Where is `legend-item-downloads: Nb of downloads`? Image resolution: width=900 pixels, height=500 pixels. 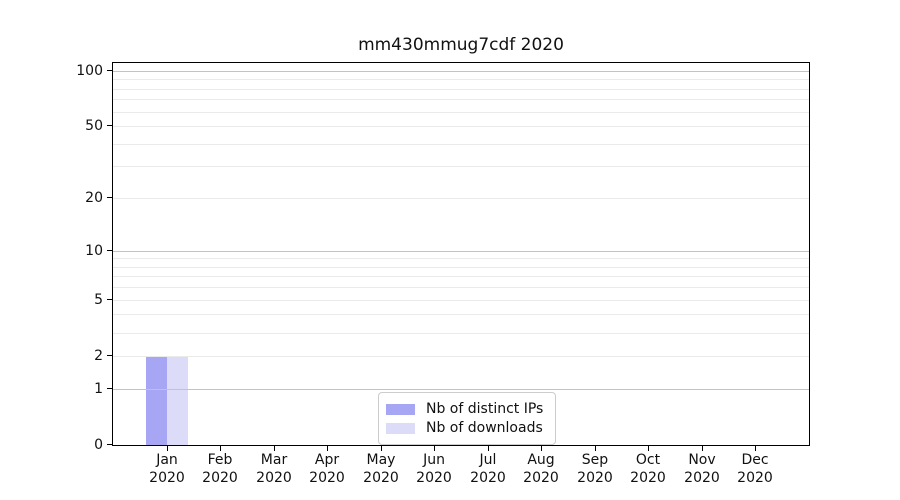
legend-item-downloads: Nb of downloads is located at coordinates (464, 428).